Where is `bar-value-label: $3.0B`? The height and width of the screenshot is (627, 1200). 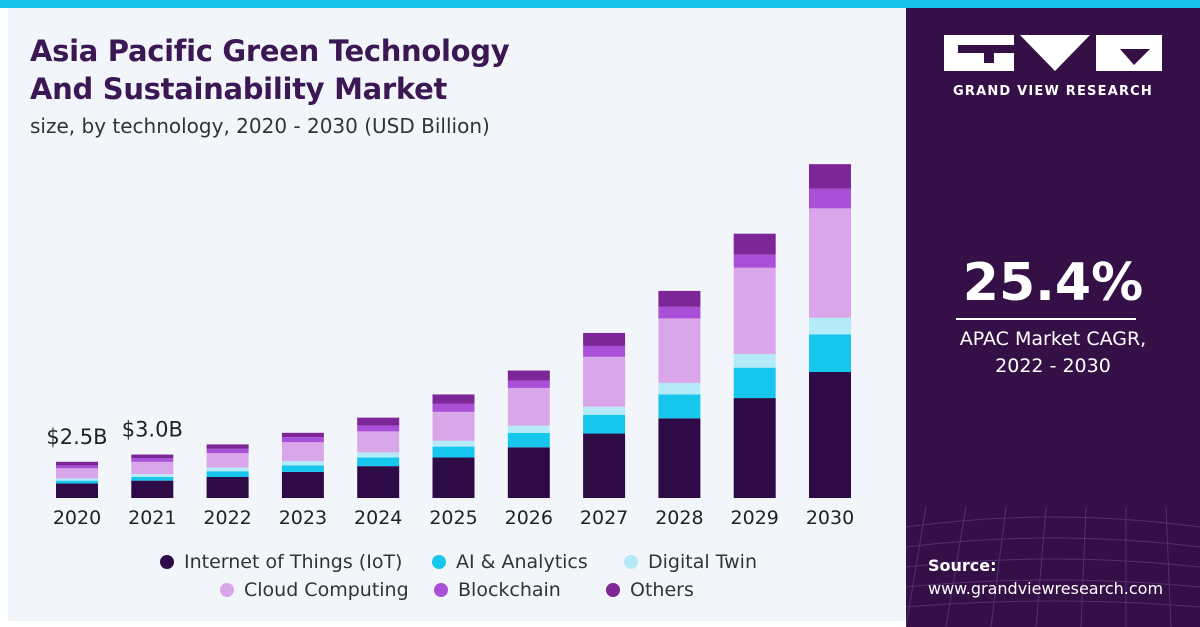 bar-value-label: $3.0B is located at coordinates (152, 430).